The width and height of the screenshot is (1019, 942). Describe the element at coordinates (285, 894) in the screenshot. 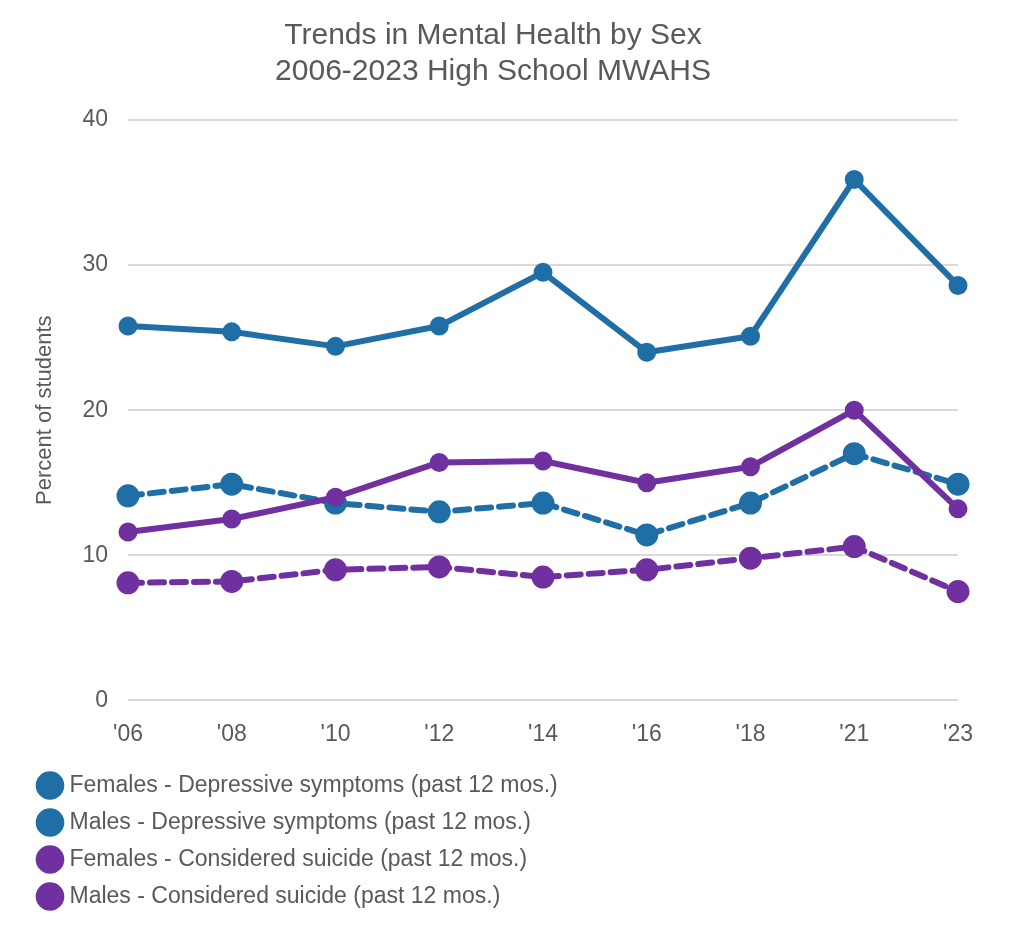

I see `legend-label: Males - Considered suicide (past 12 mos.)` at that location.